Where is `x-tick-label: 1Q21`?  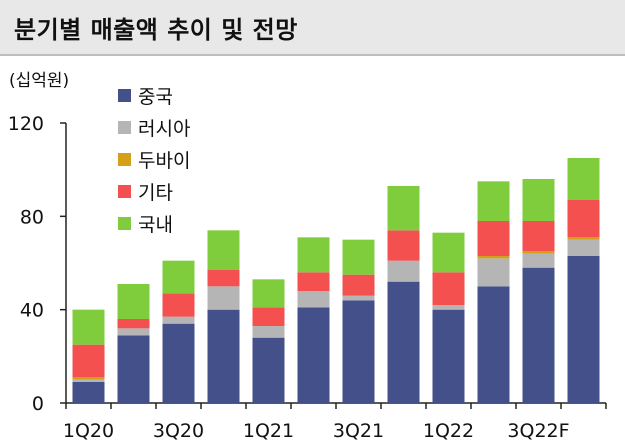 x-tick-label: 1Q21 is located at coordinates (268, 431).